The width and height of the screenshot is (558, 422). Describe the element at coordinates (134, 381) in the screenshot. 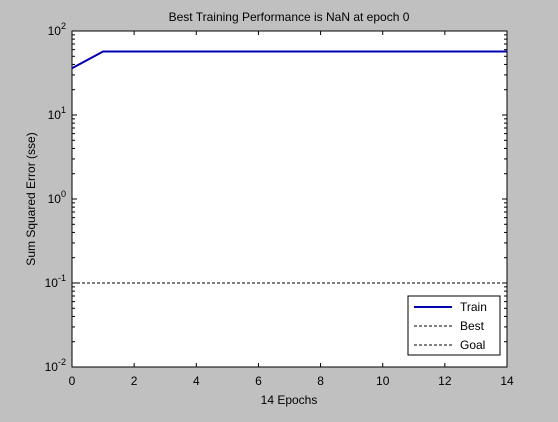

I see `x-tick-label: 2` at that location.